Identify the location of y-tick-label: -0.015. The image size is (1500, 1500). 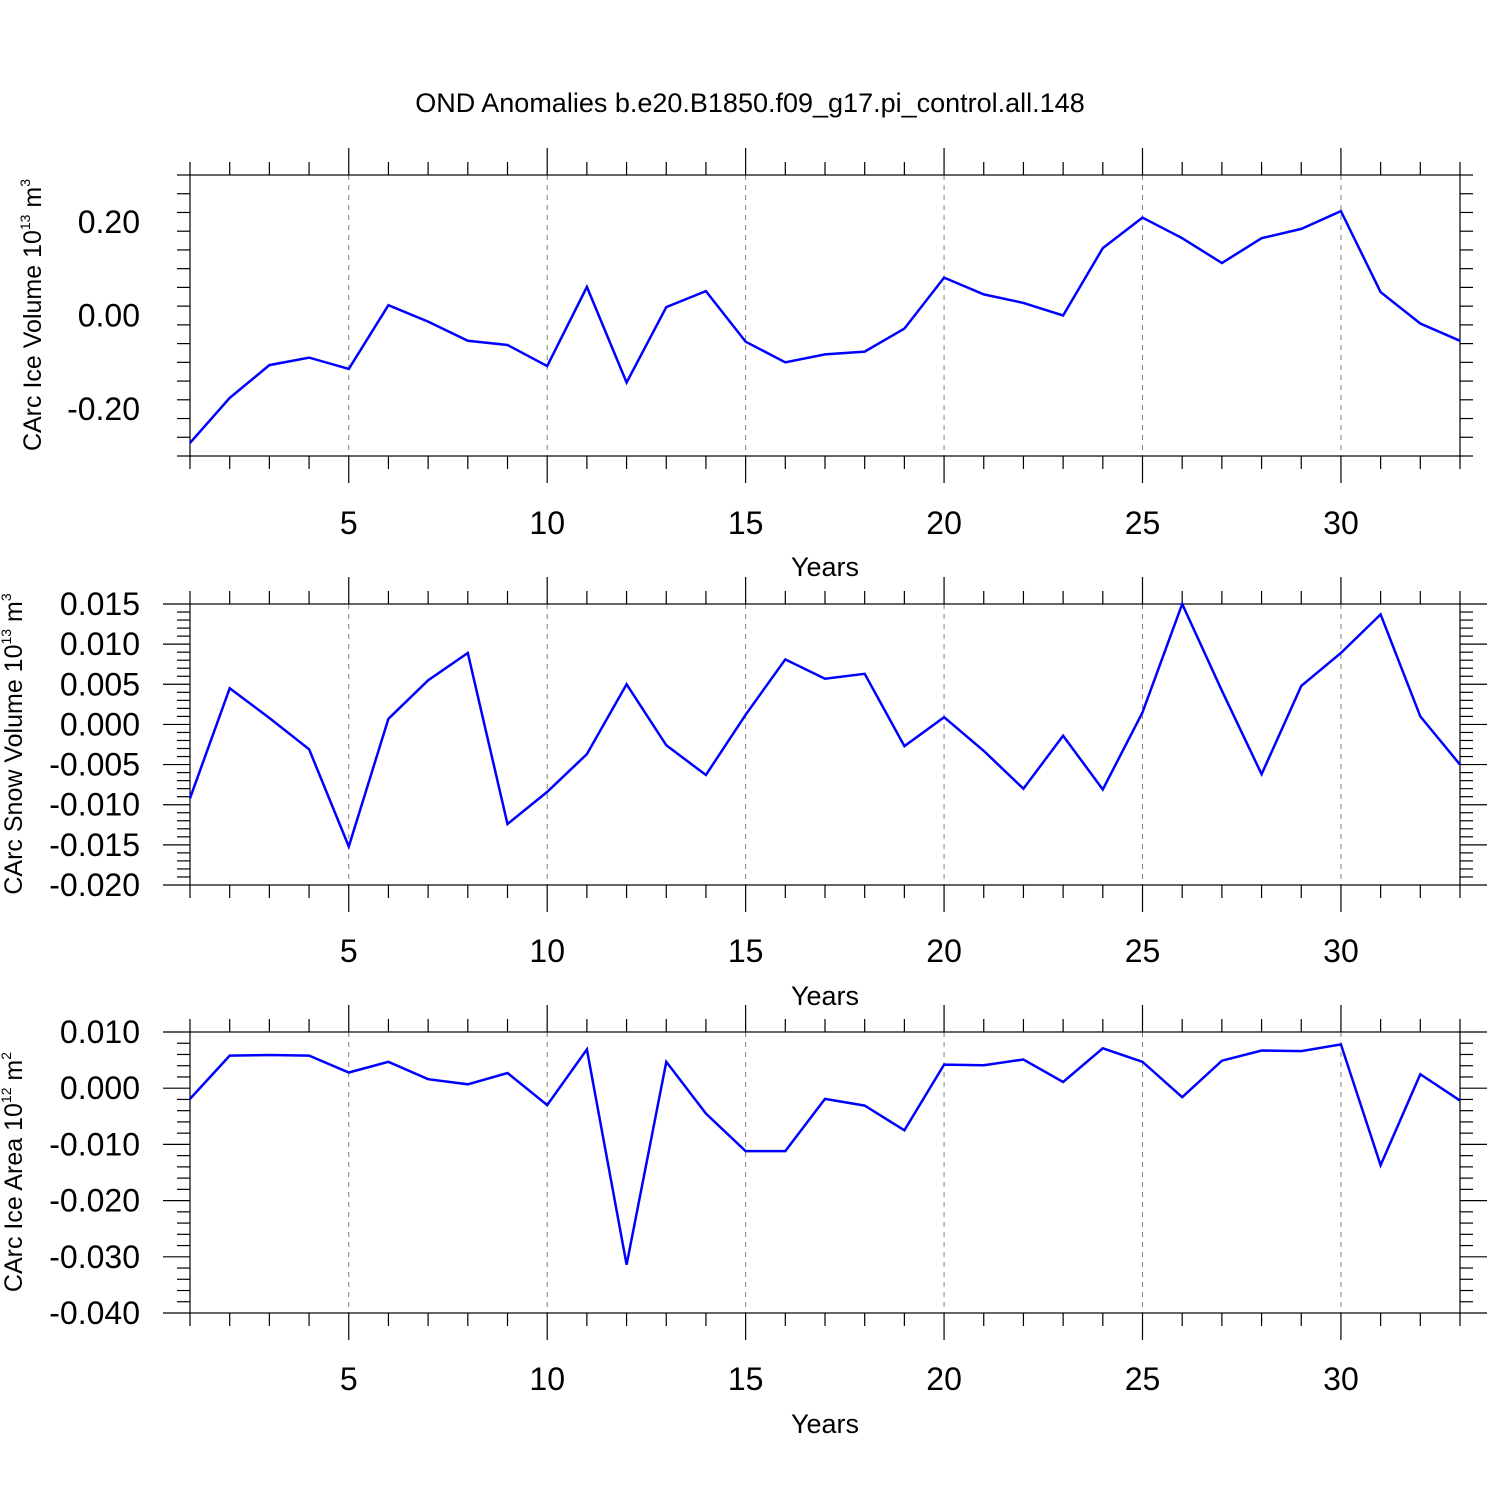
(94, 845).